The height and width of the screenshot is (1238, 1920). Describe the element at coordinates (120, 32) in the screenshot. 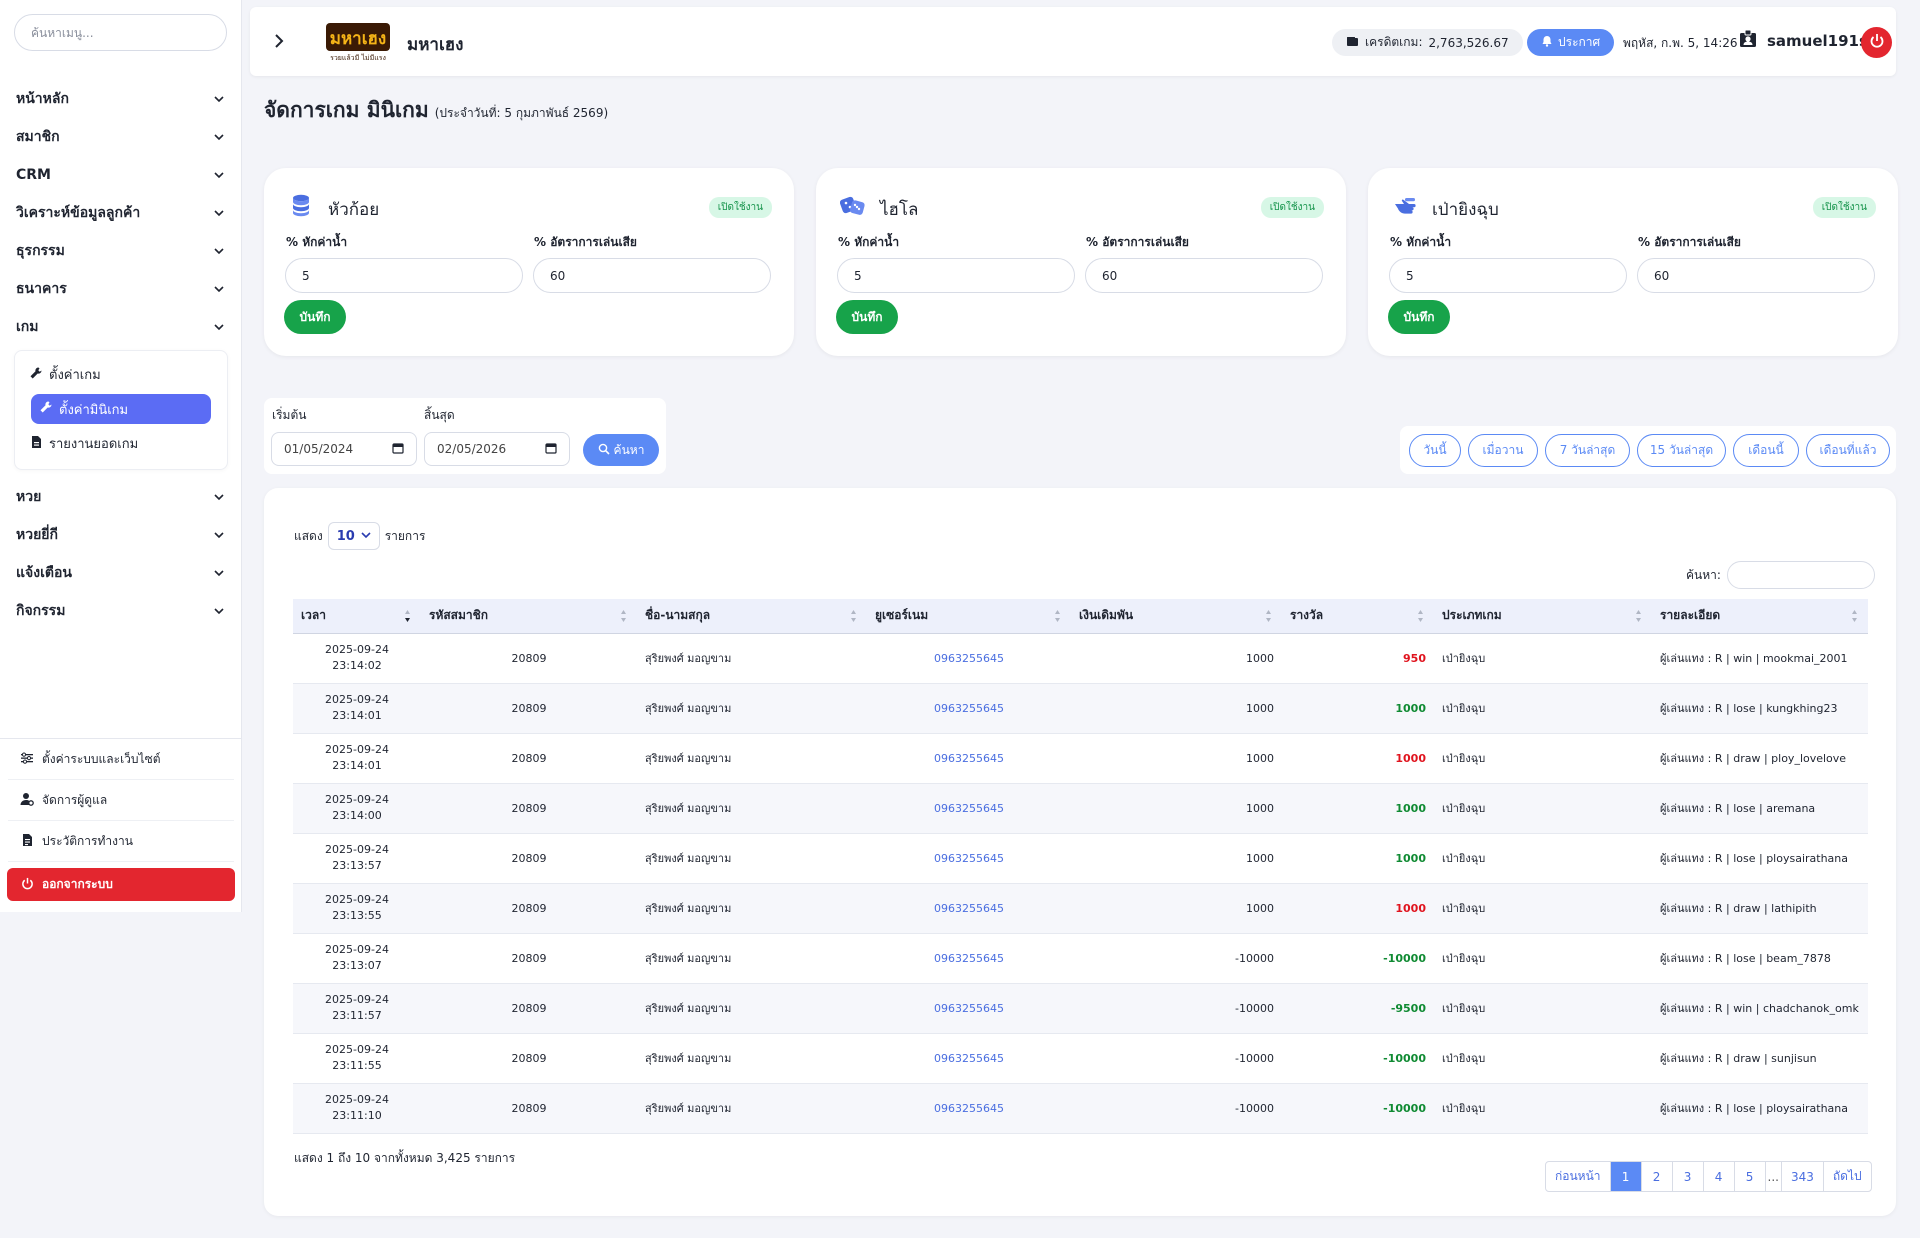

I see `menu-search-input` at that location.